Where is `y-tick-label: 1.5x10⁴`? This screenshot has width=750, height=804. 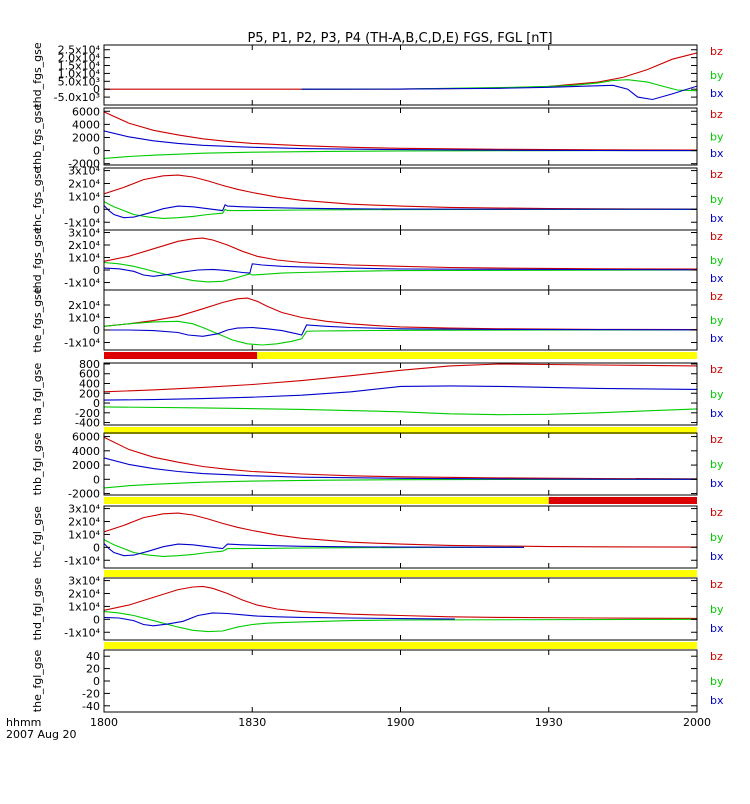 y-tick-label: 1.5x10⁴ is located at coordinates (79, 66).